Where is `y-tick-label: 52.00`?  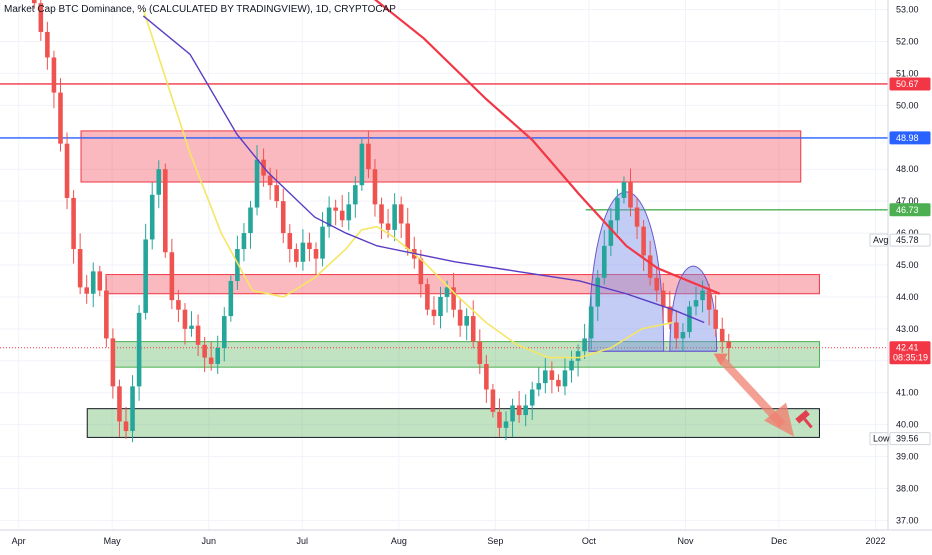 y-tick-label: 52.00 is located at coordinates (907, 42).